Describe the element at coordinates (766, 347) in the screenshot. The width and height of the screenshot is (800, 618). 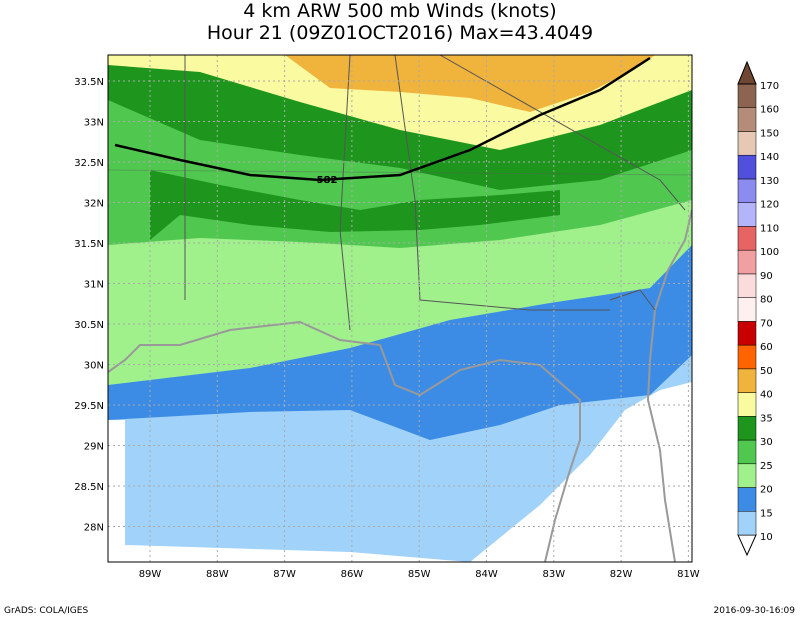
I see `colorbar-label: 60` at that location.